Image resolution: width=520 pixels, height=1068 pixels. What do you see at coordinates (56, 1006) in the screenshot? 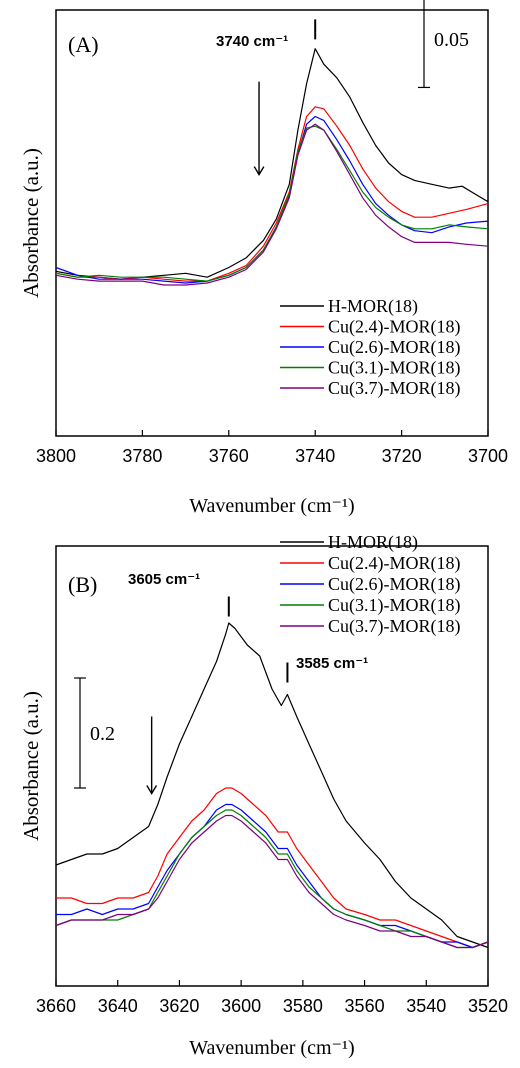
I see `x-tick-label: 3660` at bounding box center [56, 1006].